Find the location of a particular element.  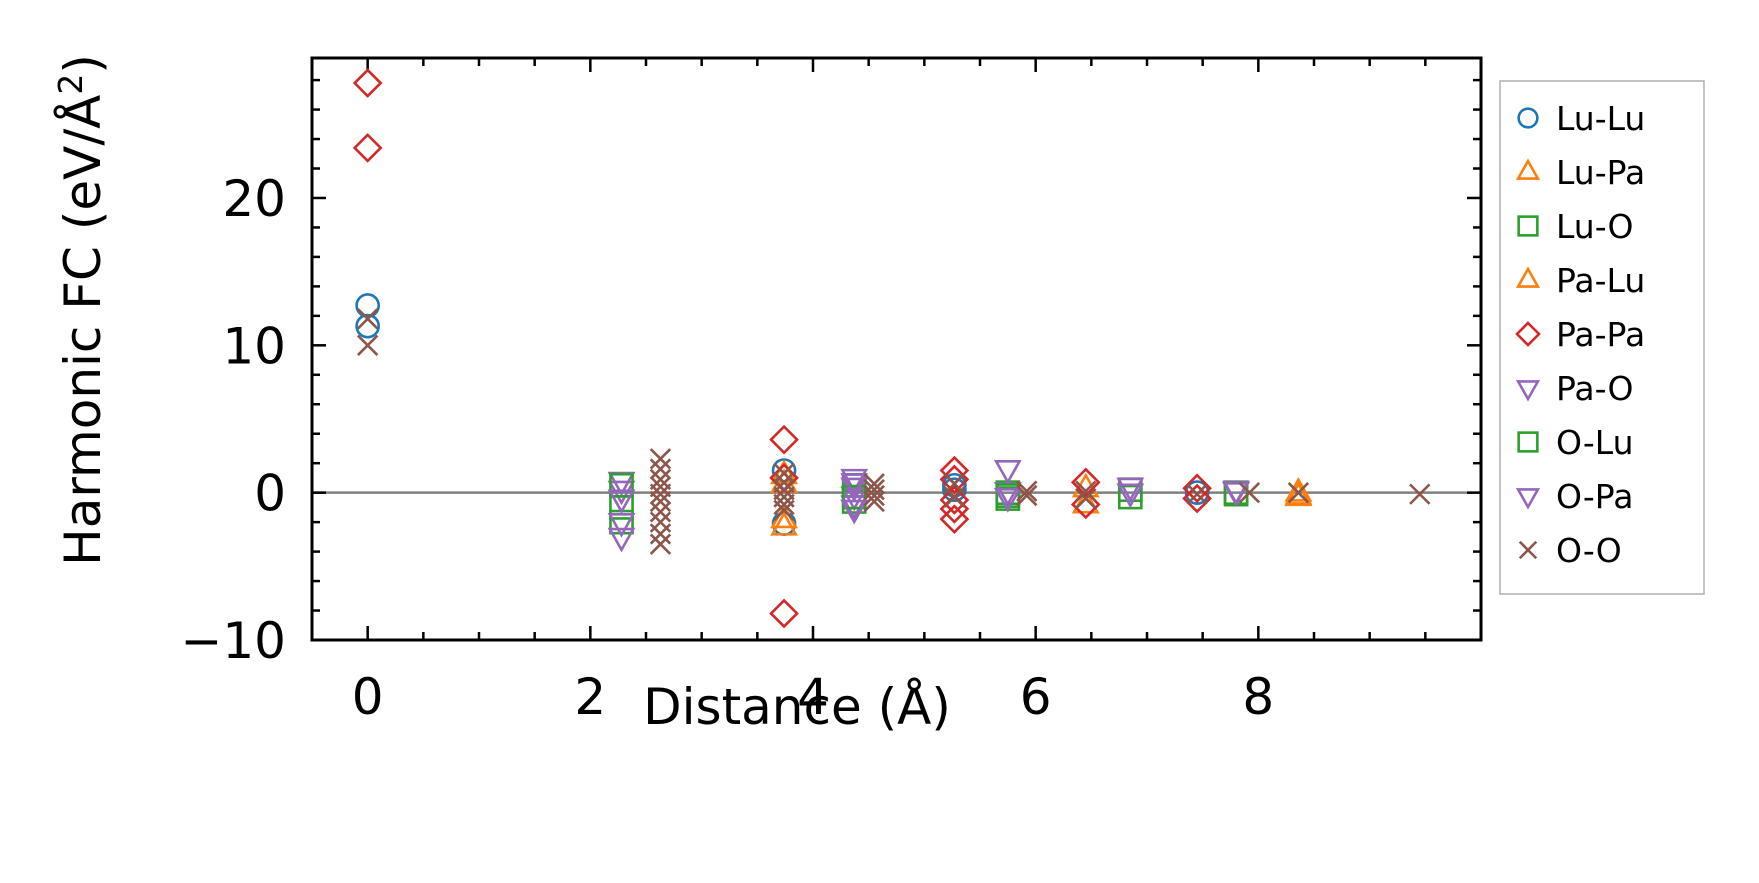

x-tick-label: 0 is located at coordinates (368, 697).